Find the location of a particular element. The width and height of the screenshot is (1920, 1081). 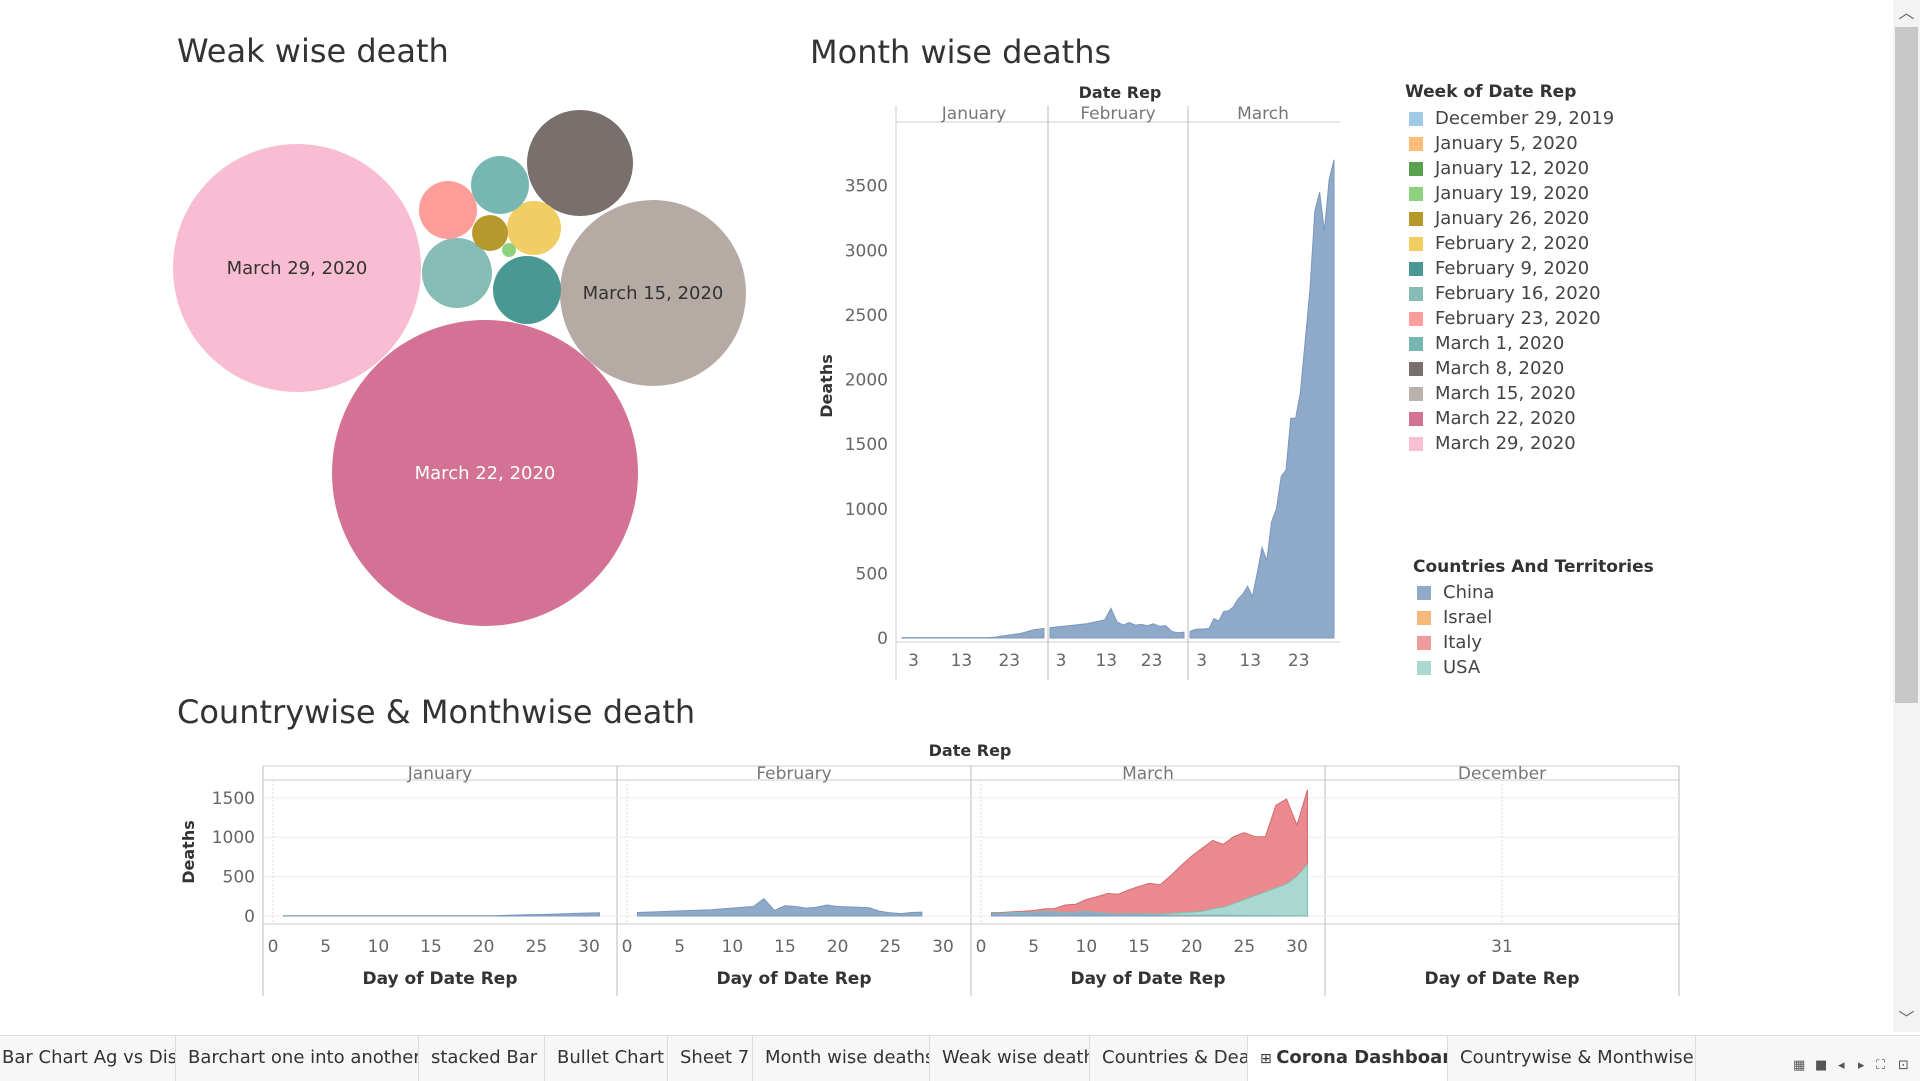

sheet-tab: stacked Bar is located at coordinates (482, 1058).